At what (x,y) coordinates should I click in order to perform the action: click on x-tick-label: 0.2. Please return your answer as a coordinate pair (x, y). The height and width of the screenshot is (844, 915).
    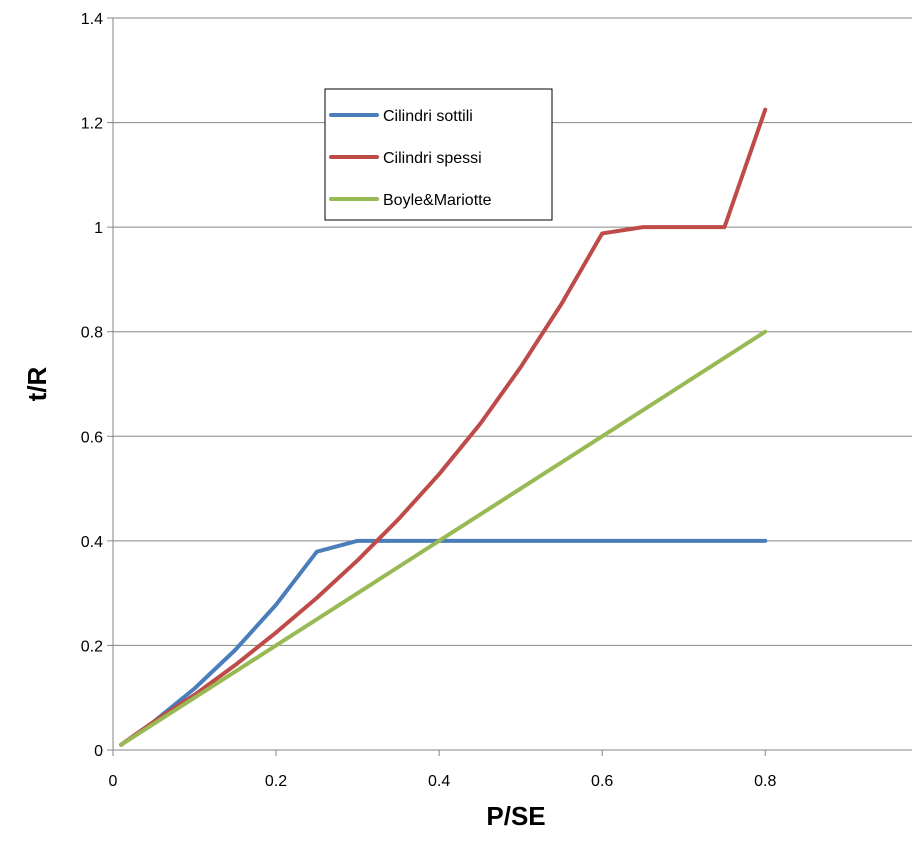
    Looking at the image, I should click on (276, 781).